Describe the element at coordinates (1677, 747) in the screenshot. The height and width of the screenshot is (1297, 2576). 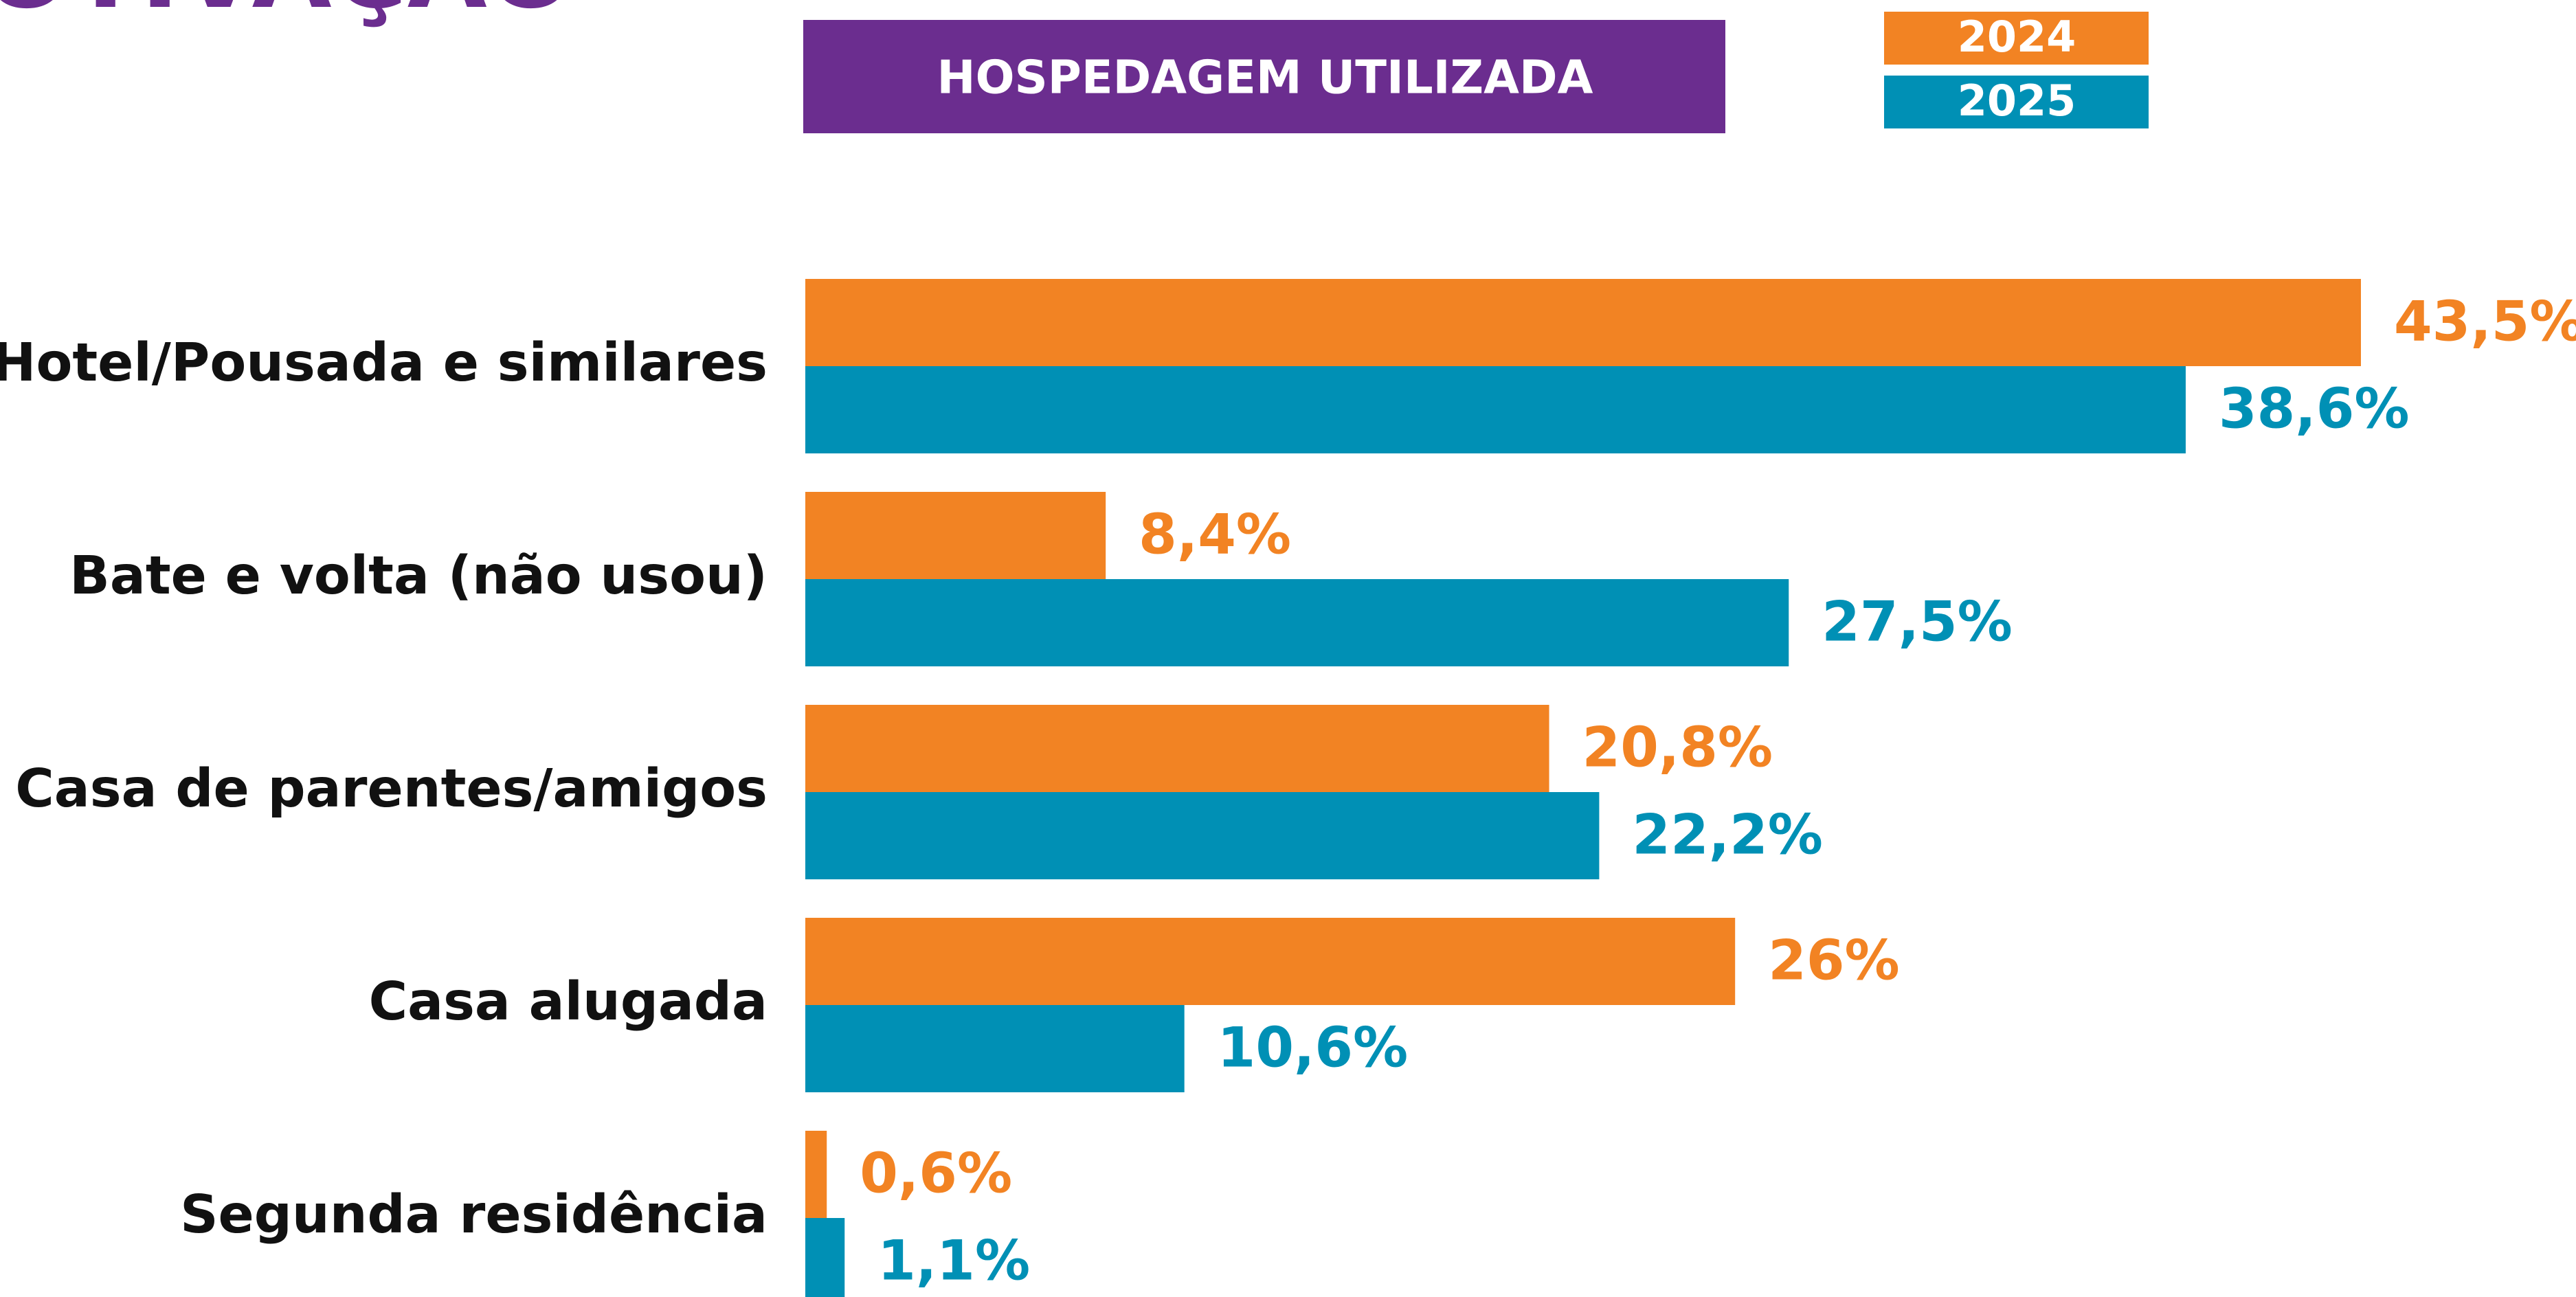
I see `value-label: 20,8%` at that location.